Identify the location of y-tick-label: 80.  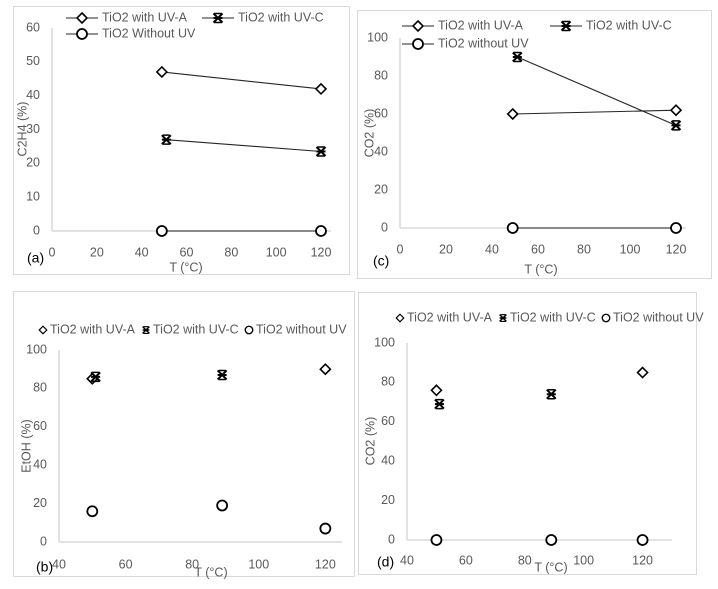
(381, 75).